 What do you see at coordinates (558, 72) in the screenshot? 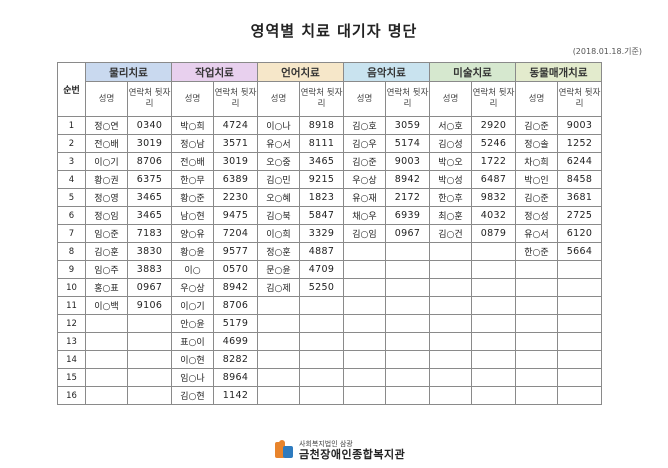
I see `therapy-group-header: 동물매개치료` at bounding box center [558, 72].